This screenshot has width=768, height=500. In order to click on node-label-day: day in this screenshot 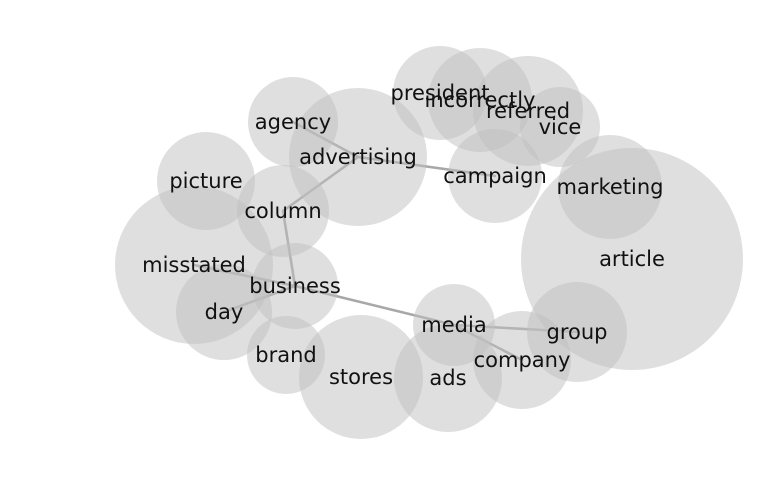, I will do `click(224, 312)`.